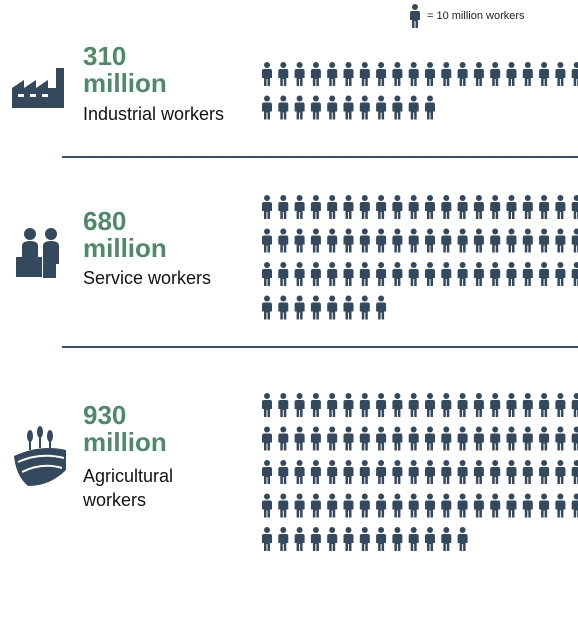  What do you see at coordinates (125, 248) in the screenshot?
I see `group-unit: million` at bounding box center [125, 248].